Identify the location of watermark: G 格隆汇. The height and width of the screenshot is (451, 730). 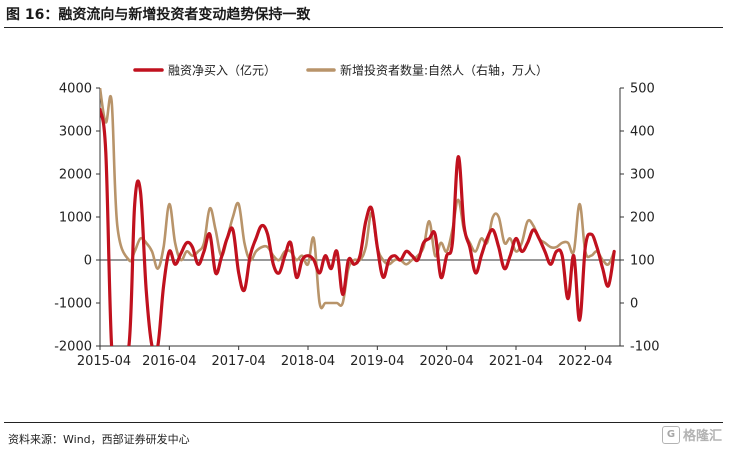
(691, 434).